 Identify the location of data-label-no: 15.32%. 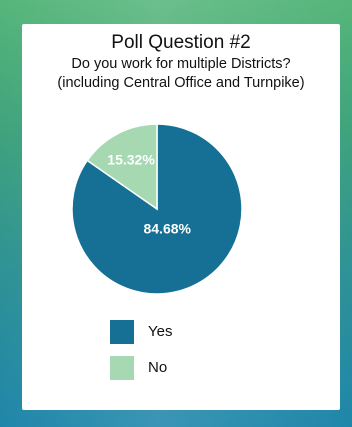
(131, 159).